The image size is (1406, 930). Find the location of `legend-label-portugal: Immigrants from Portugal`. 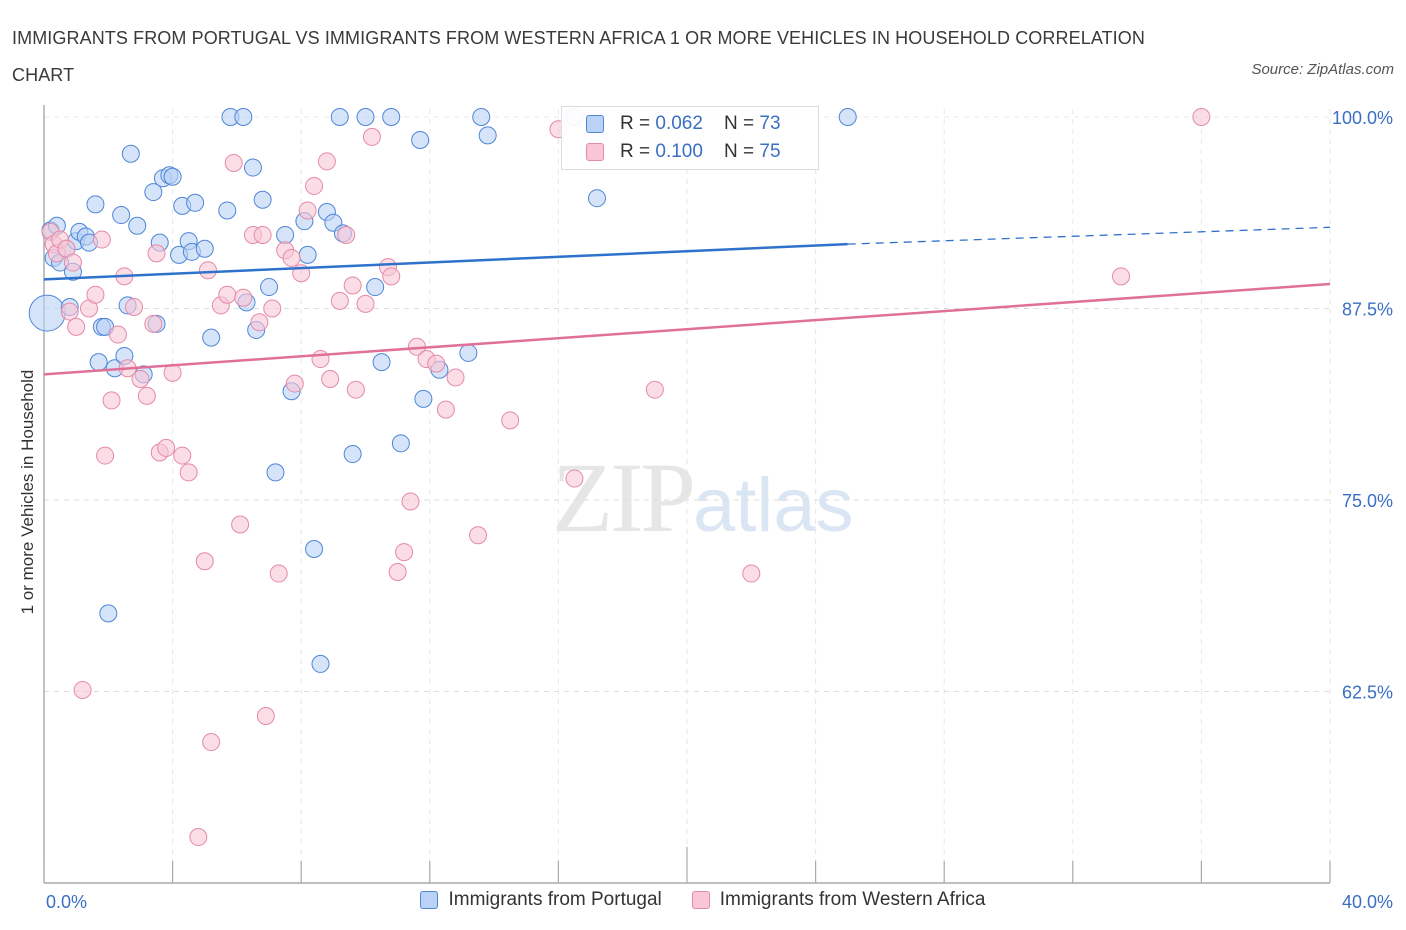

legend-label-portugal: Immigrants from Portugal is located at coordinates (555, 899).